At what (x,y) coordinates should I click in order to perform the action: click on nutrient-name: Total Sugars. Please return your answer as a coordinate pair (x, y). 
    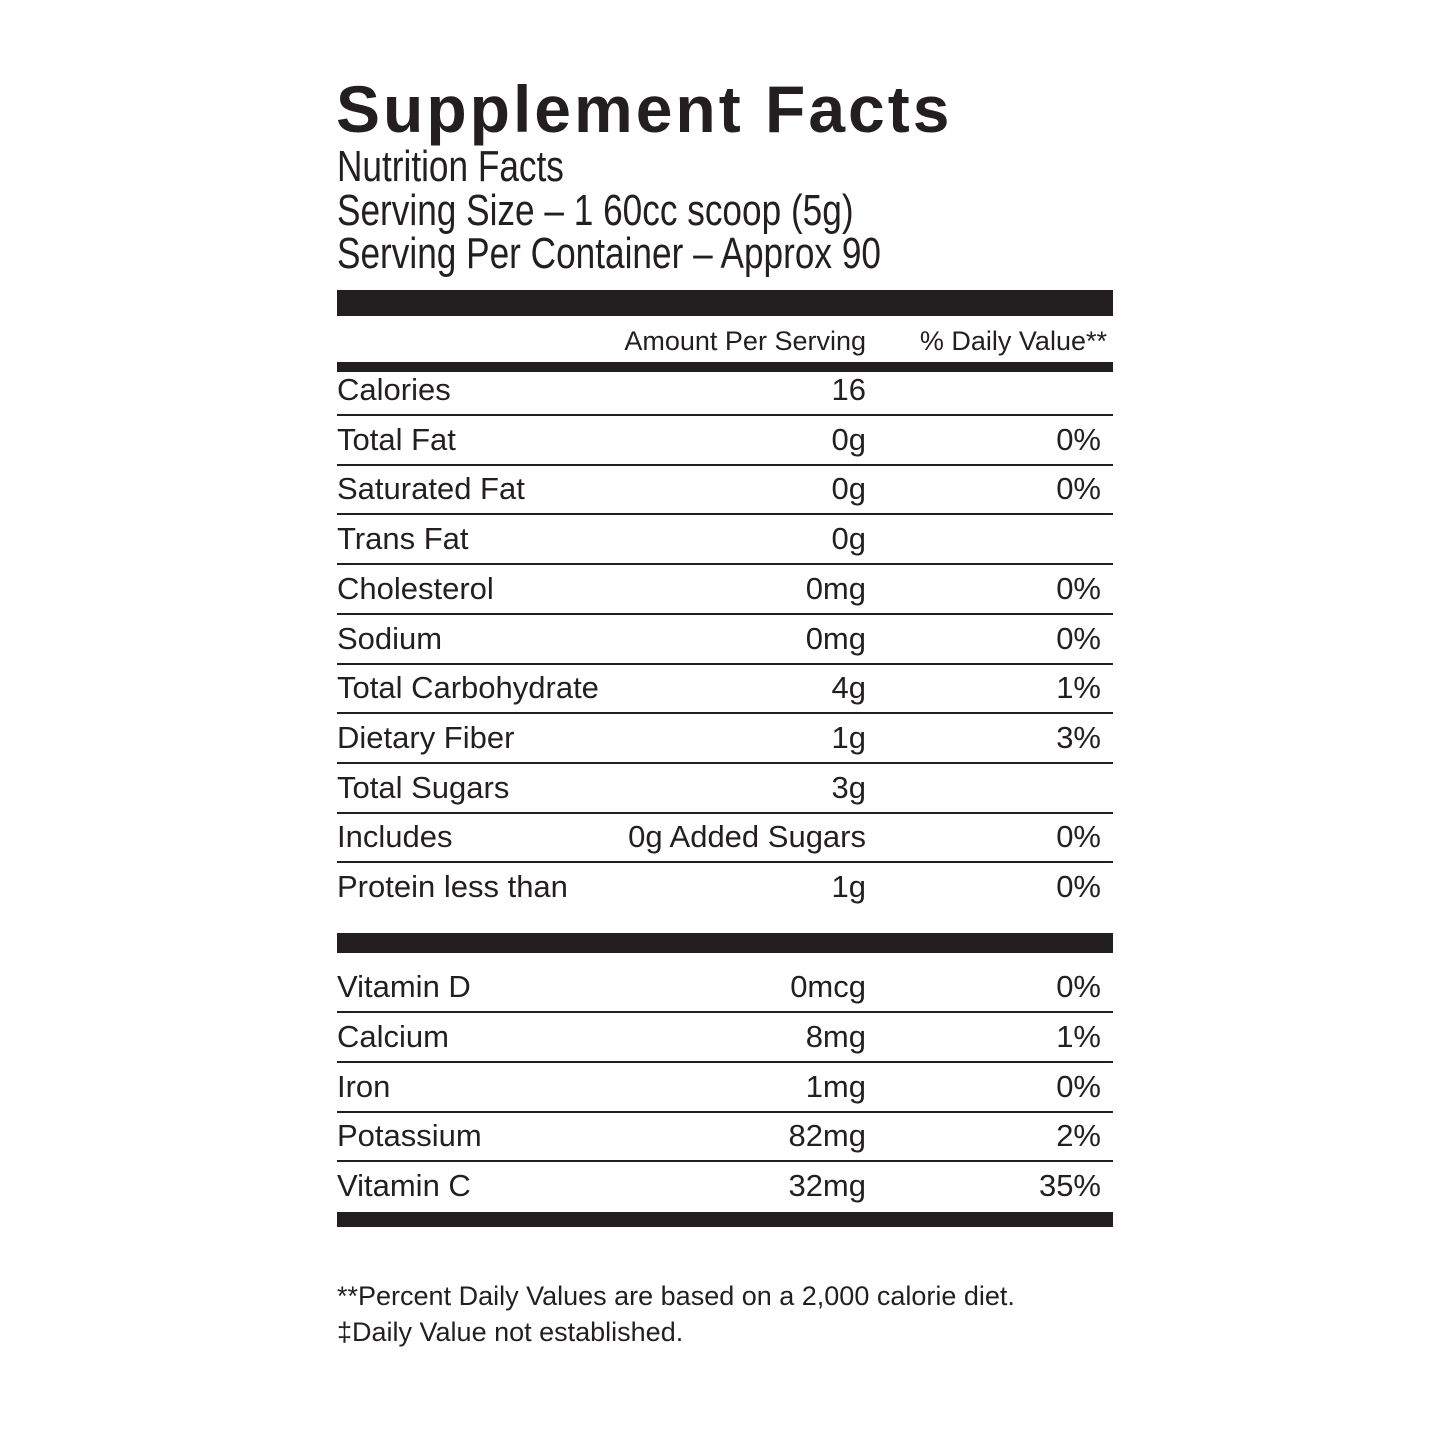
    Looking at the image, I should click on (423, 787).